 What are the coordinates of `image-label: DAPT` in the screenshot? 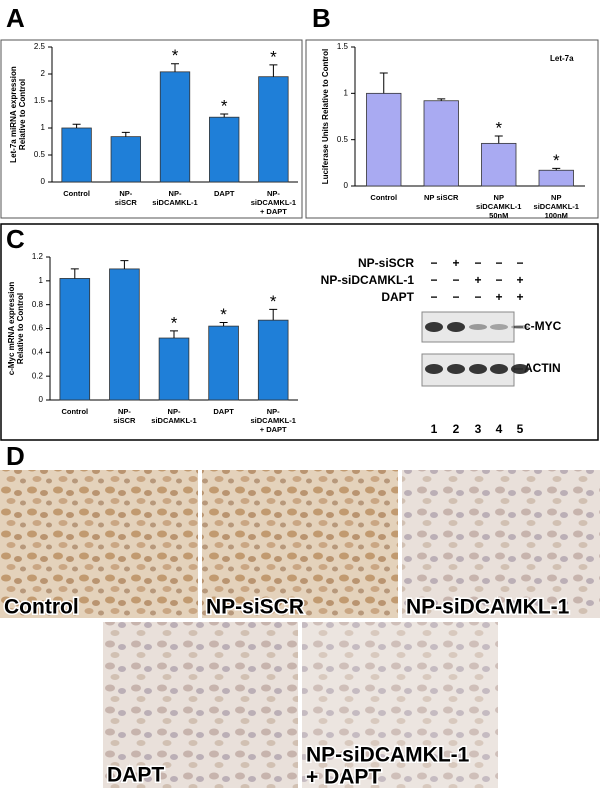 It's located at (135, 775).